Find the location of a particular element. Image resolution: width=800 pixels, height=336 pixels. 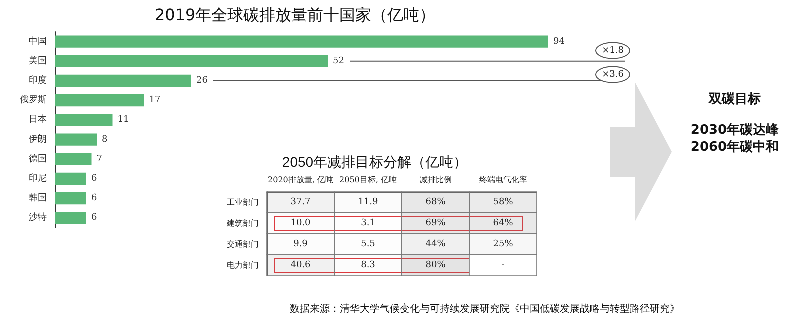

data-label: 11.9 is located at coordinates (368, 203).